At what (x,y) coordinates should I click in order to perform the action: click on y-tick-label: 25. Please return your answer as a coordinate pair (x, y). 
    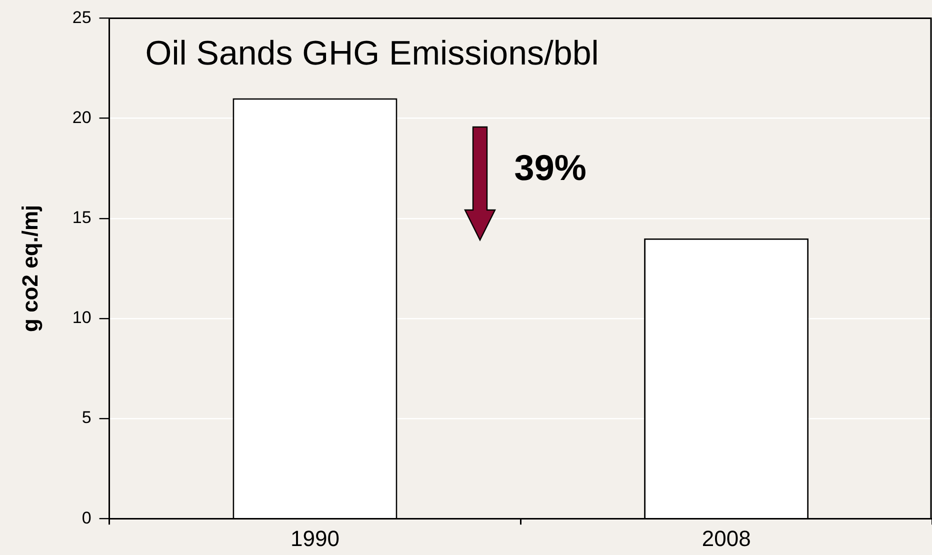
    Looking at the image, I should click on (82, 17).